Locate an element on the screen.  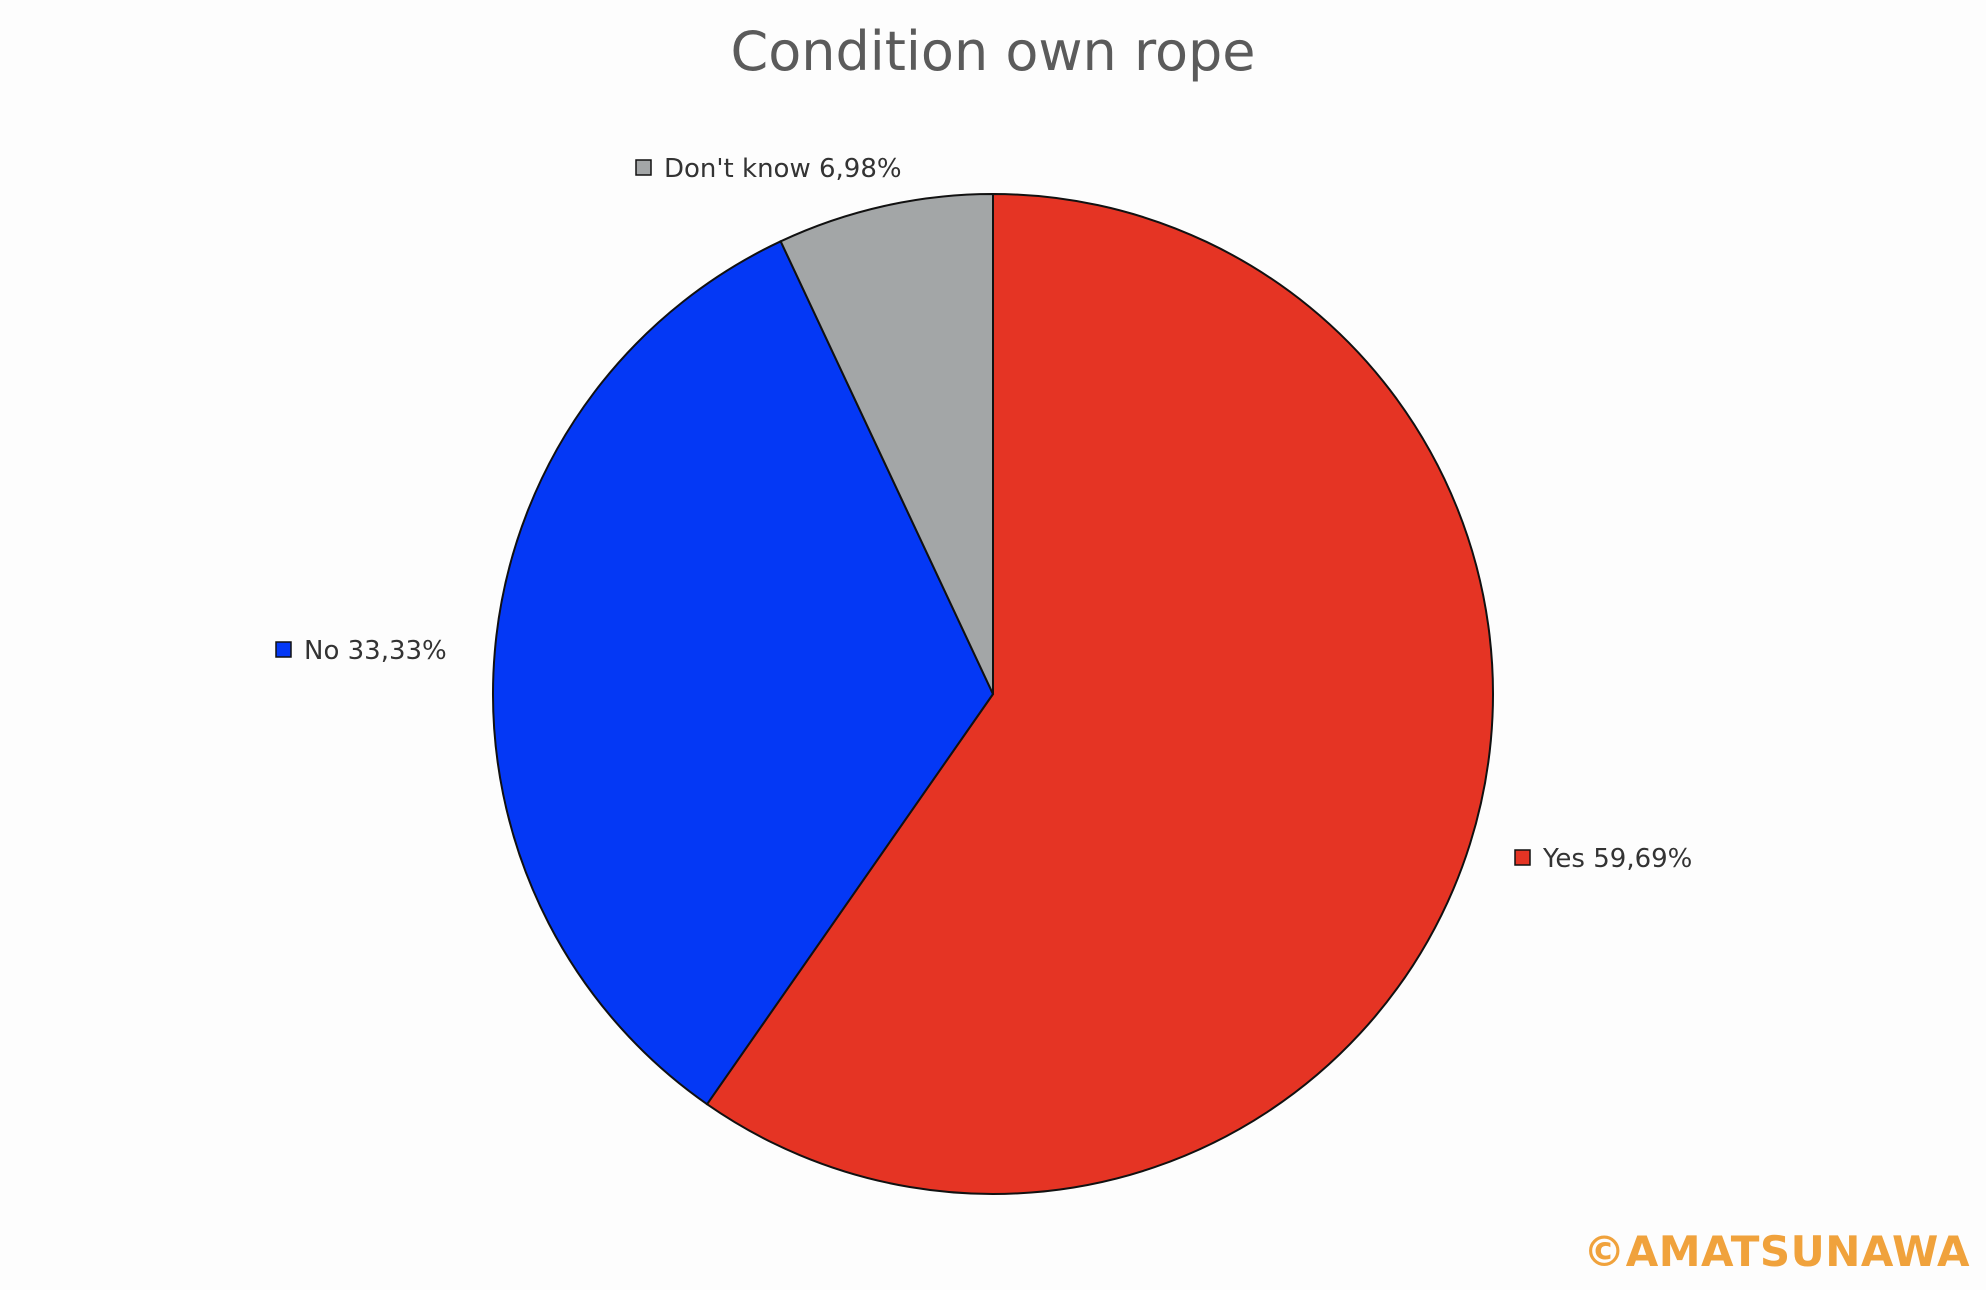
chart-title: Condition own rope is located at coordinates (993, 51).